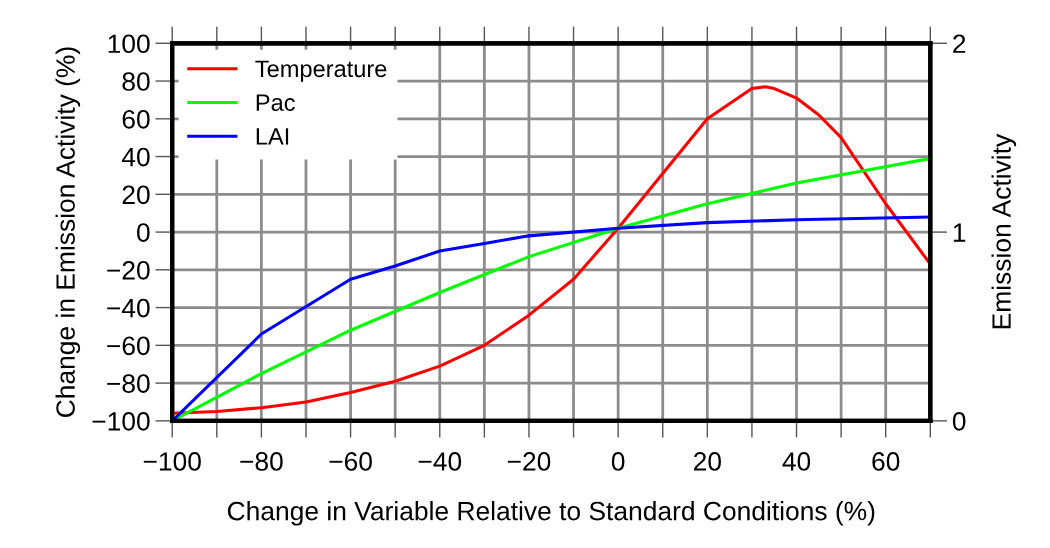 The height and width of the screenshot is (548, 1050). What do you see at coordinates (172, 461) in the screenshot?
I see `x-tick-label: −100` at bounding box center [172, 461].